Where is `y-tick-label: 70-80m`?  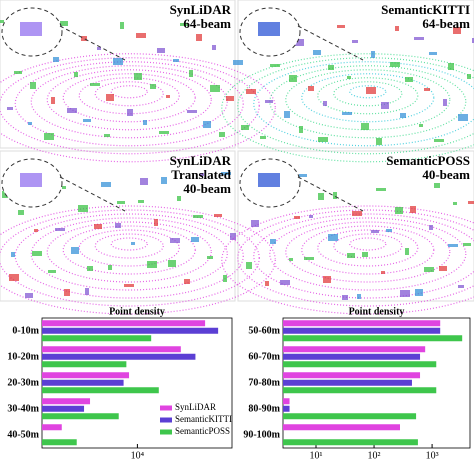 y-tick-label: 70-80m is located at coordinates (264, 382).